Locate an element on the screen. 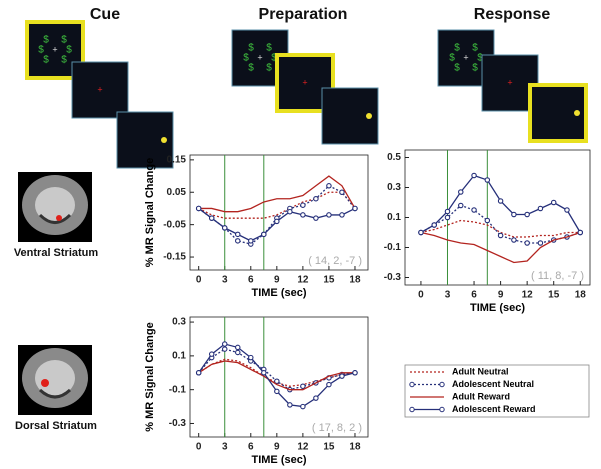  coordinates: ( 11, 8, -7 ) is located at coordinates (557, 276).